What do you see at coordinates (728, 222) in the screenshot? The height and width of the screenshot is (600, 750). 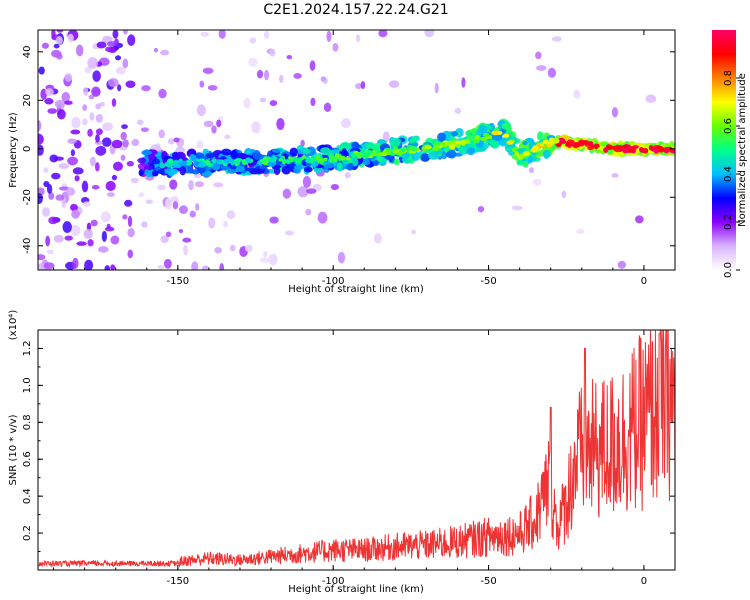 I see `colorbar-tick-label: 0.2` at bounding box center [728, 222].